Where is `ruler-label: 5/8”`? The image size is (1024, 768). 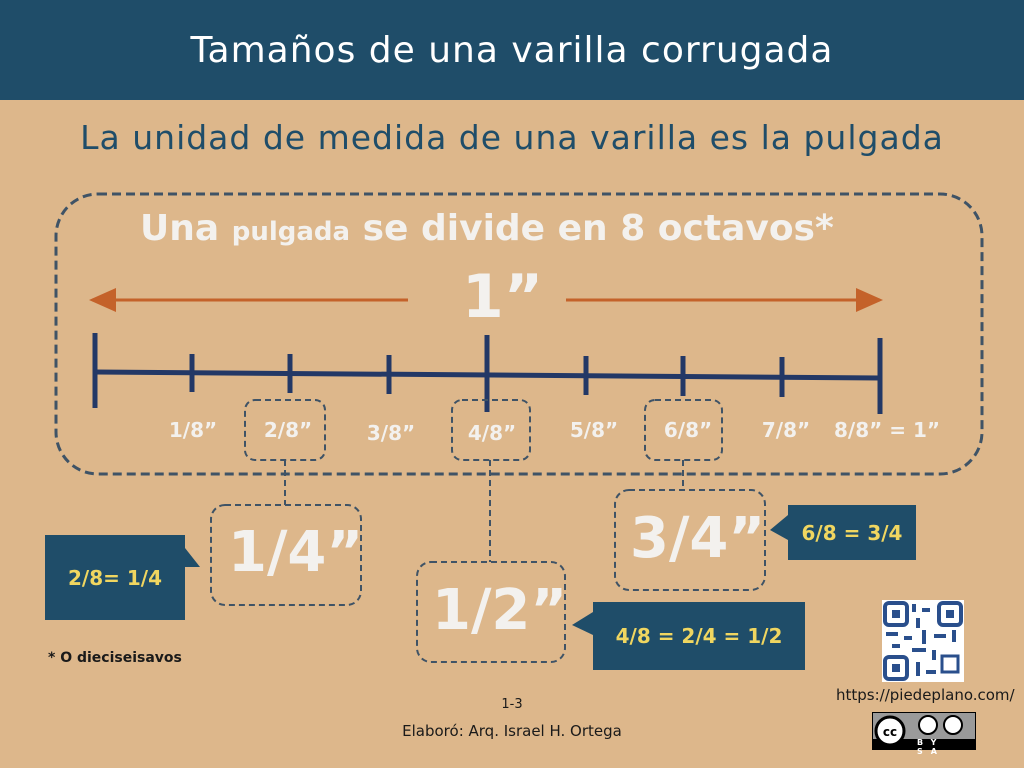
ruler-label: 5/8” is located at coordinates (594, 430).